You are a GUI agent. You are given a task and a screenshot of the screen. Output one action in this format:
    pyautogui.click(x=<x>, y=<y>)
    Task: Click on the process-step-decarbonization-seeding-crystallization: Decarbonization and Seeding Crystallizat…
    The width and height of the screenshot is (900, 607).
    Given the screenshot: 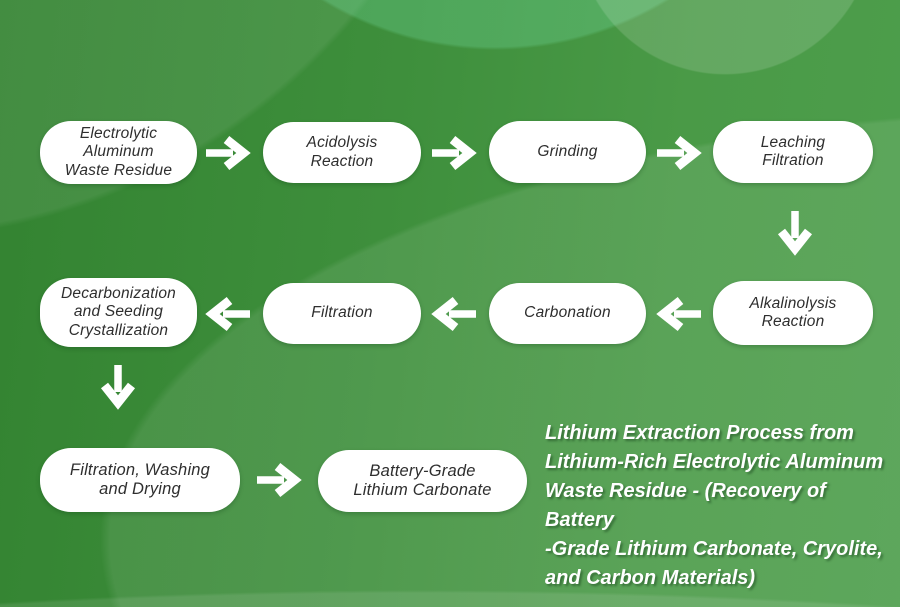 What is the action you would take?
    pyautogui.click(x=118, y=312)
    